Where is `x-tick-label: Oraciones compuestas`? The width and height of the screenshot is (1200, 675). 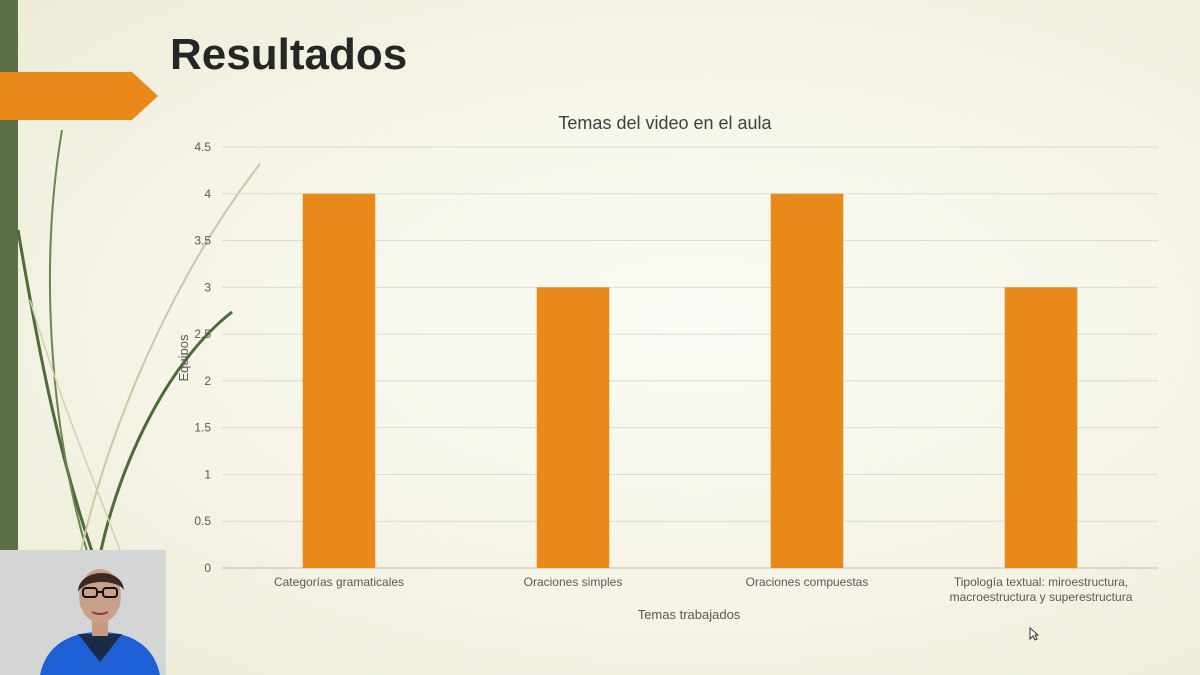
x-tick-label: Oraciones compuestas is located at coordinates (807, 582).